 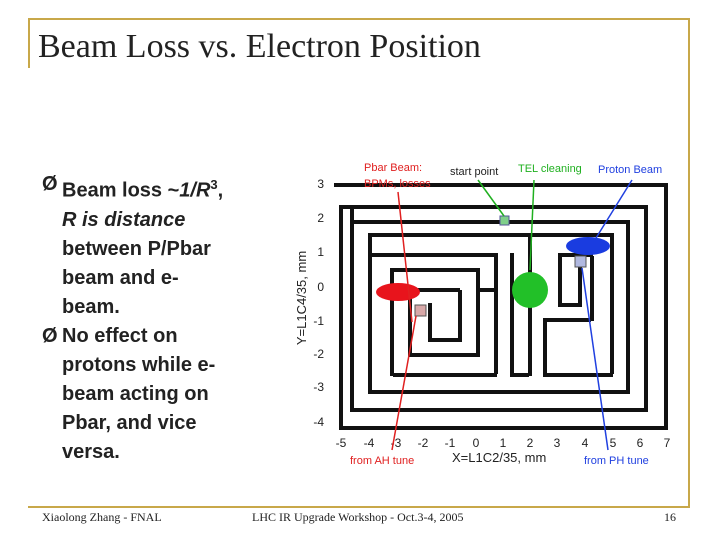 I want to click on y-tick-labels: 3 2 1 0 -1 -2 -3 -4, so click(x=318, y=303).